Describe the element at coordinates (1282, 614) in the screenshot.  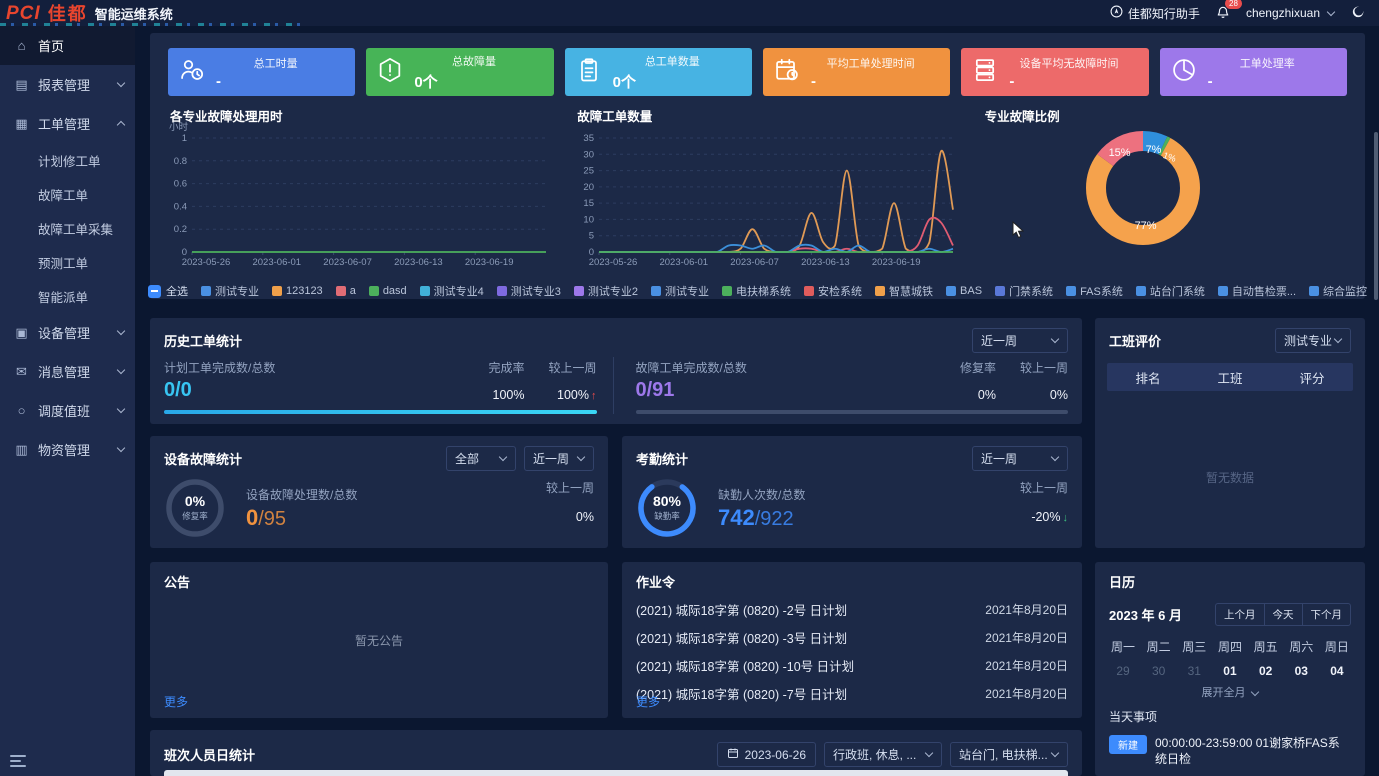
I see `calendar-today-button: 今天` at that location.